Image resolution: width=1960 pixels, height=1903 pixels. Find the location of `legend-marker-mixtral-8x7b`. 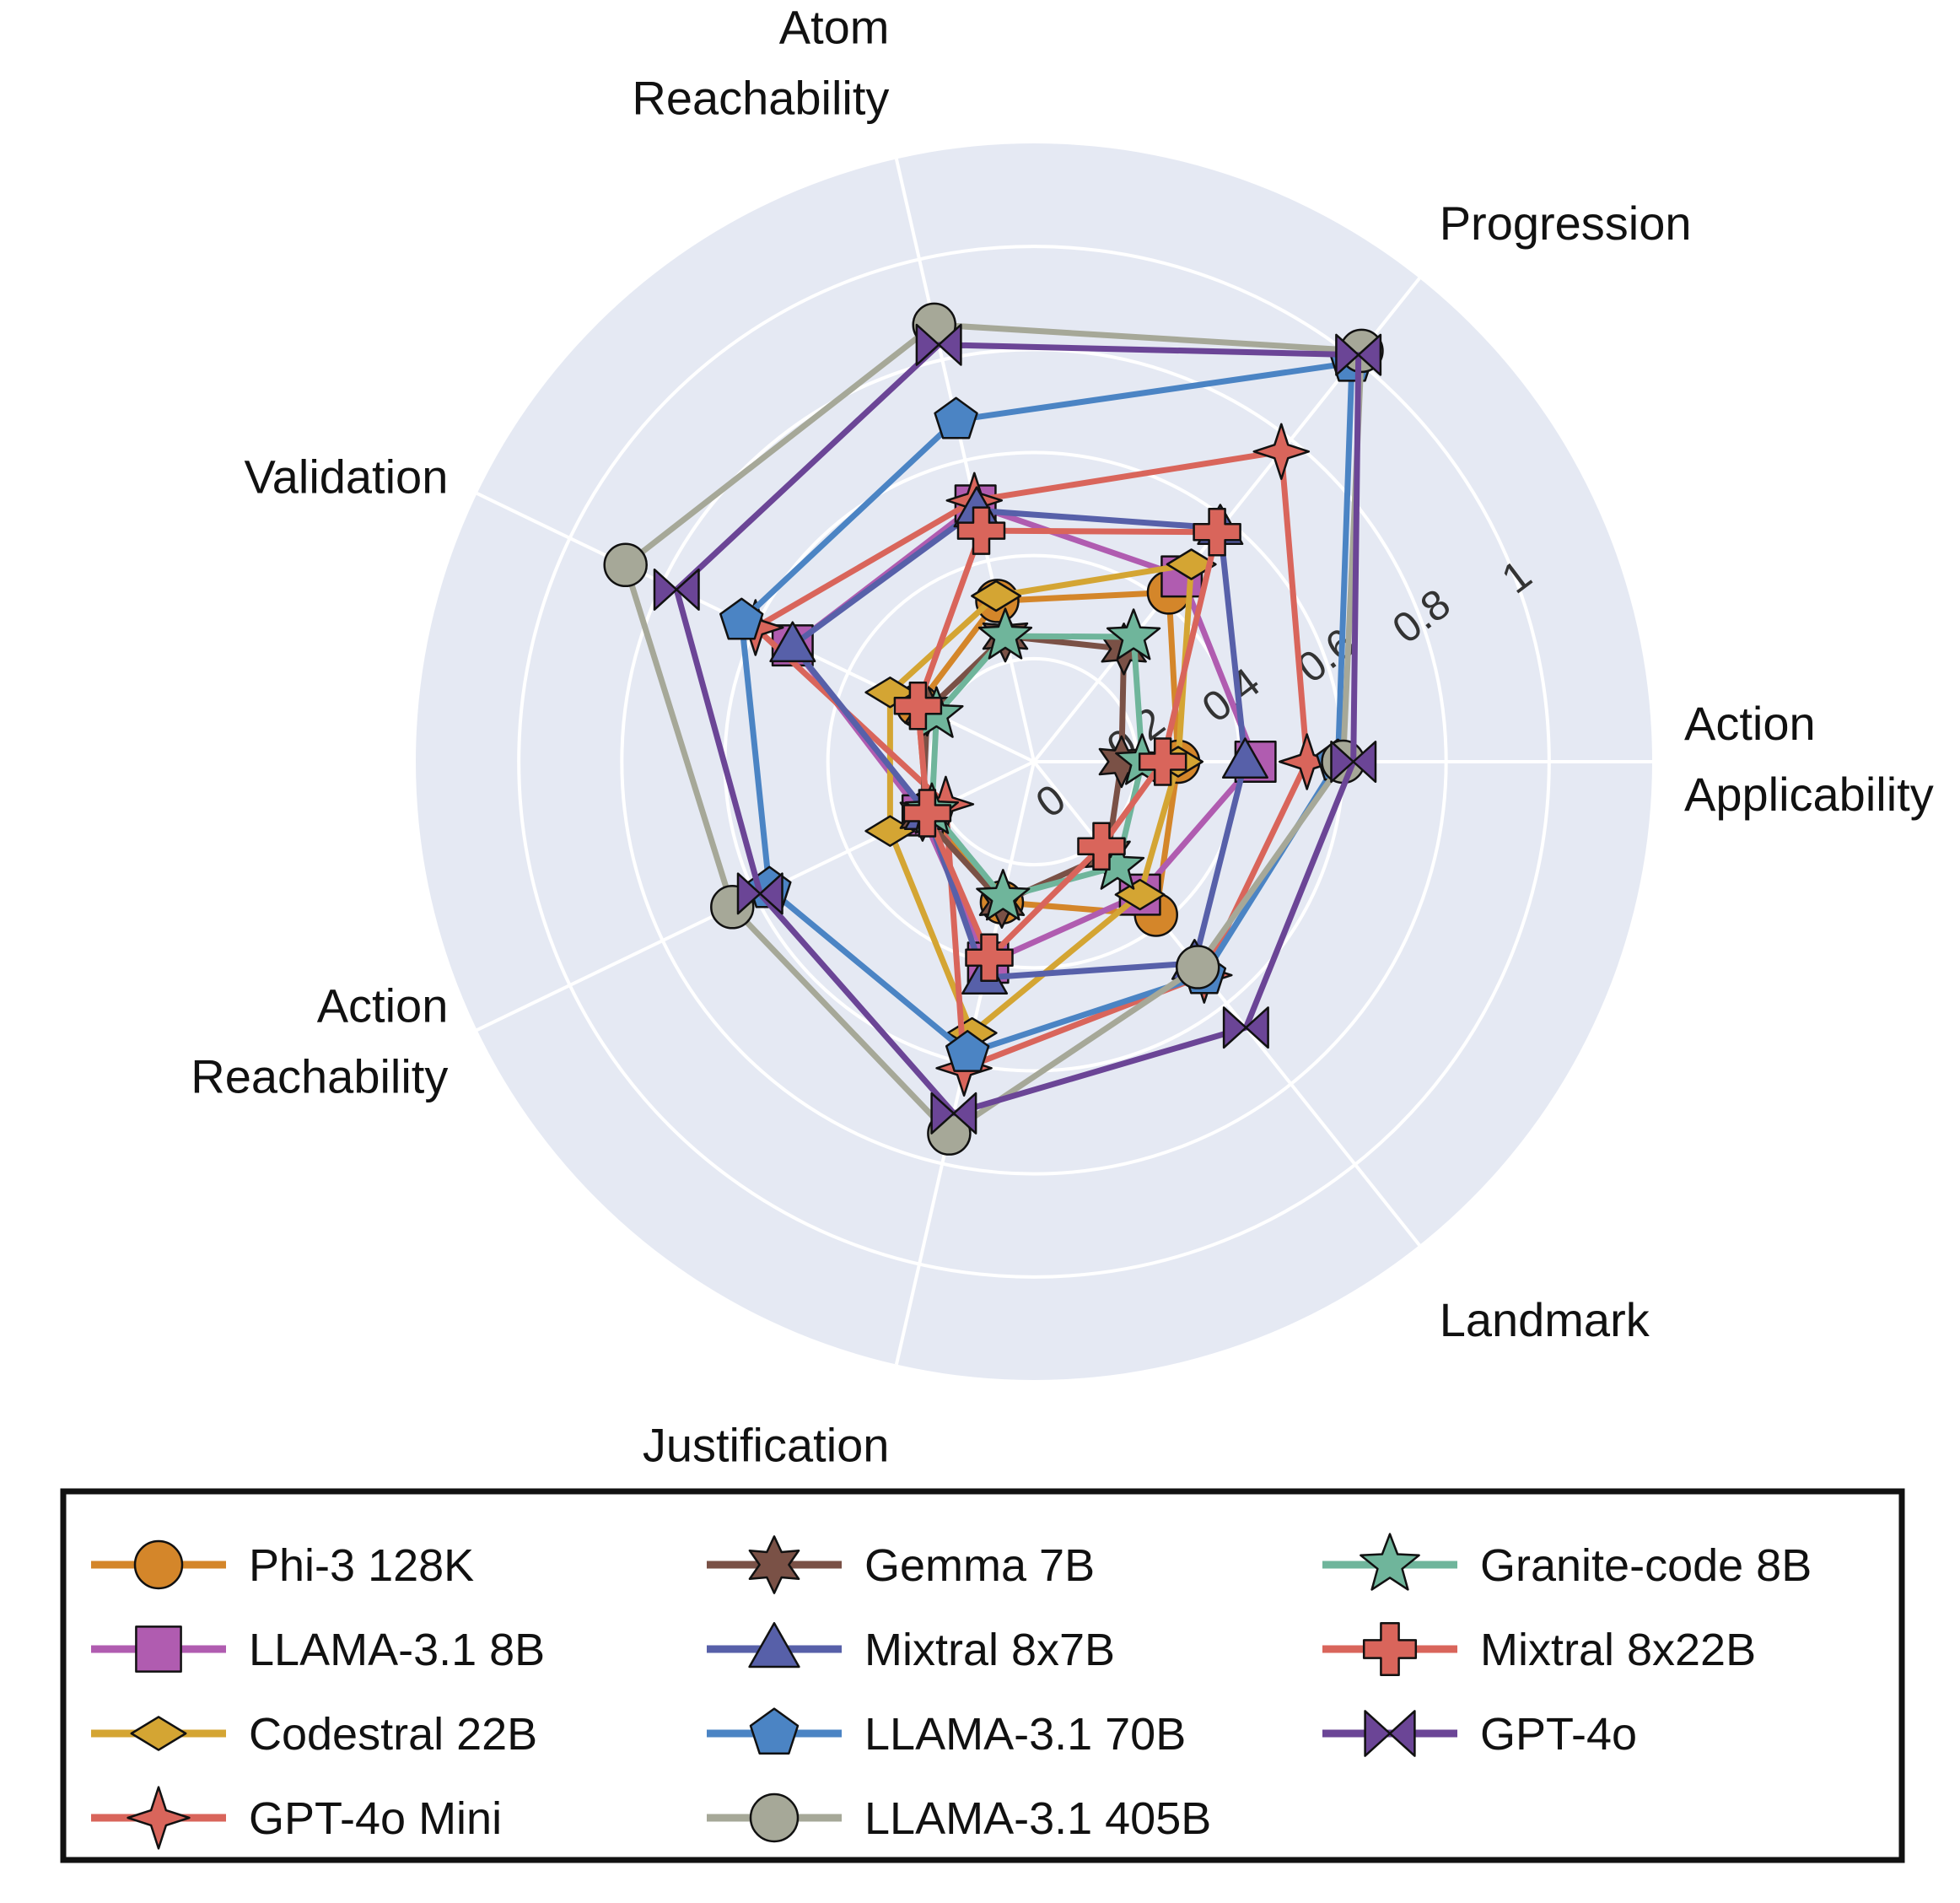

legend-marker-mixtral-8x7b is located at coordinates (774, 1644).